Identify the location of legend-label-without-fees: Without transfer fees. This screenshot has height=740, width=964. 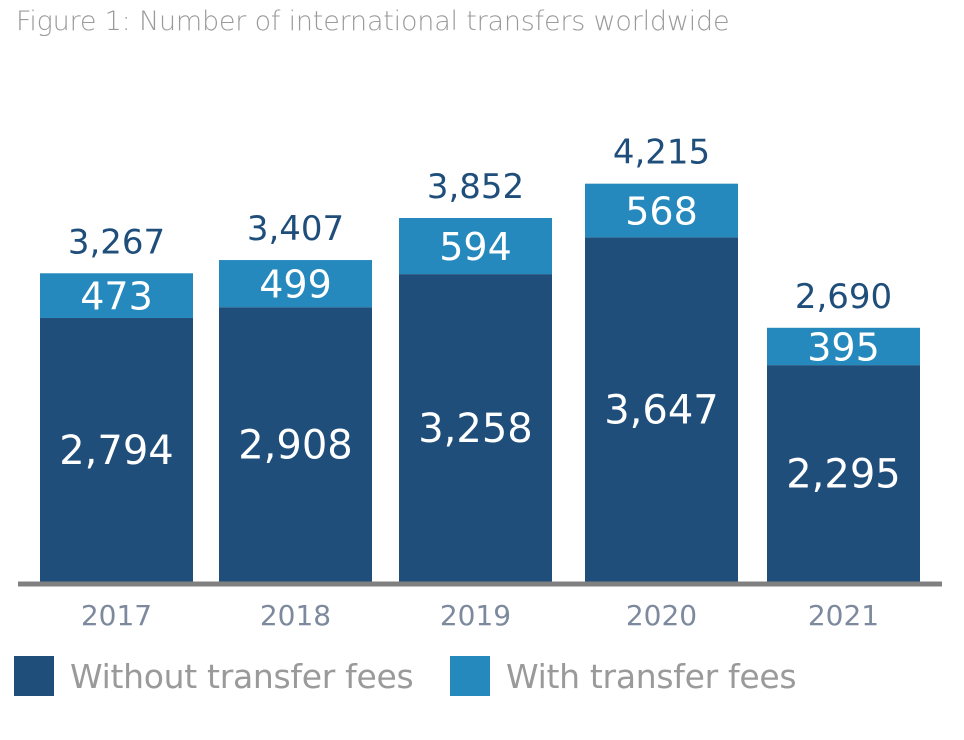
(242, 676).